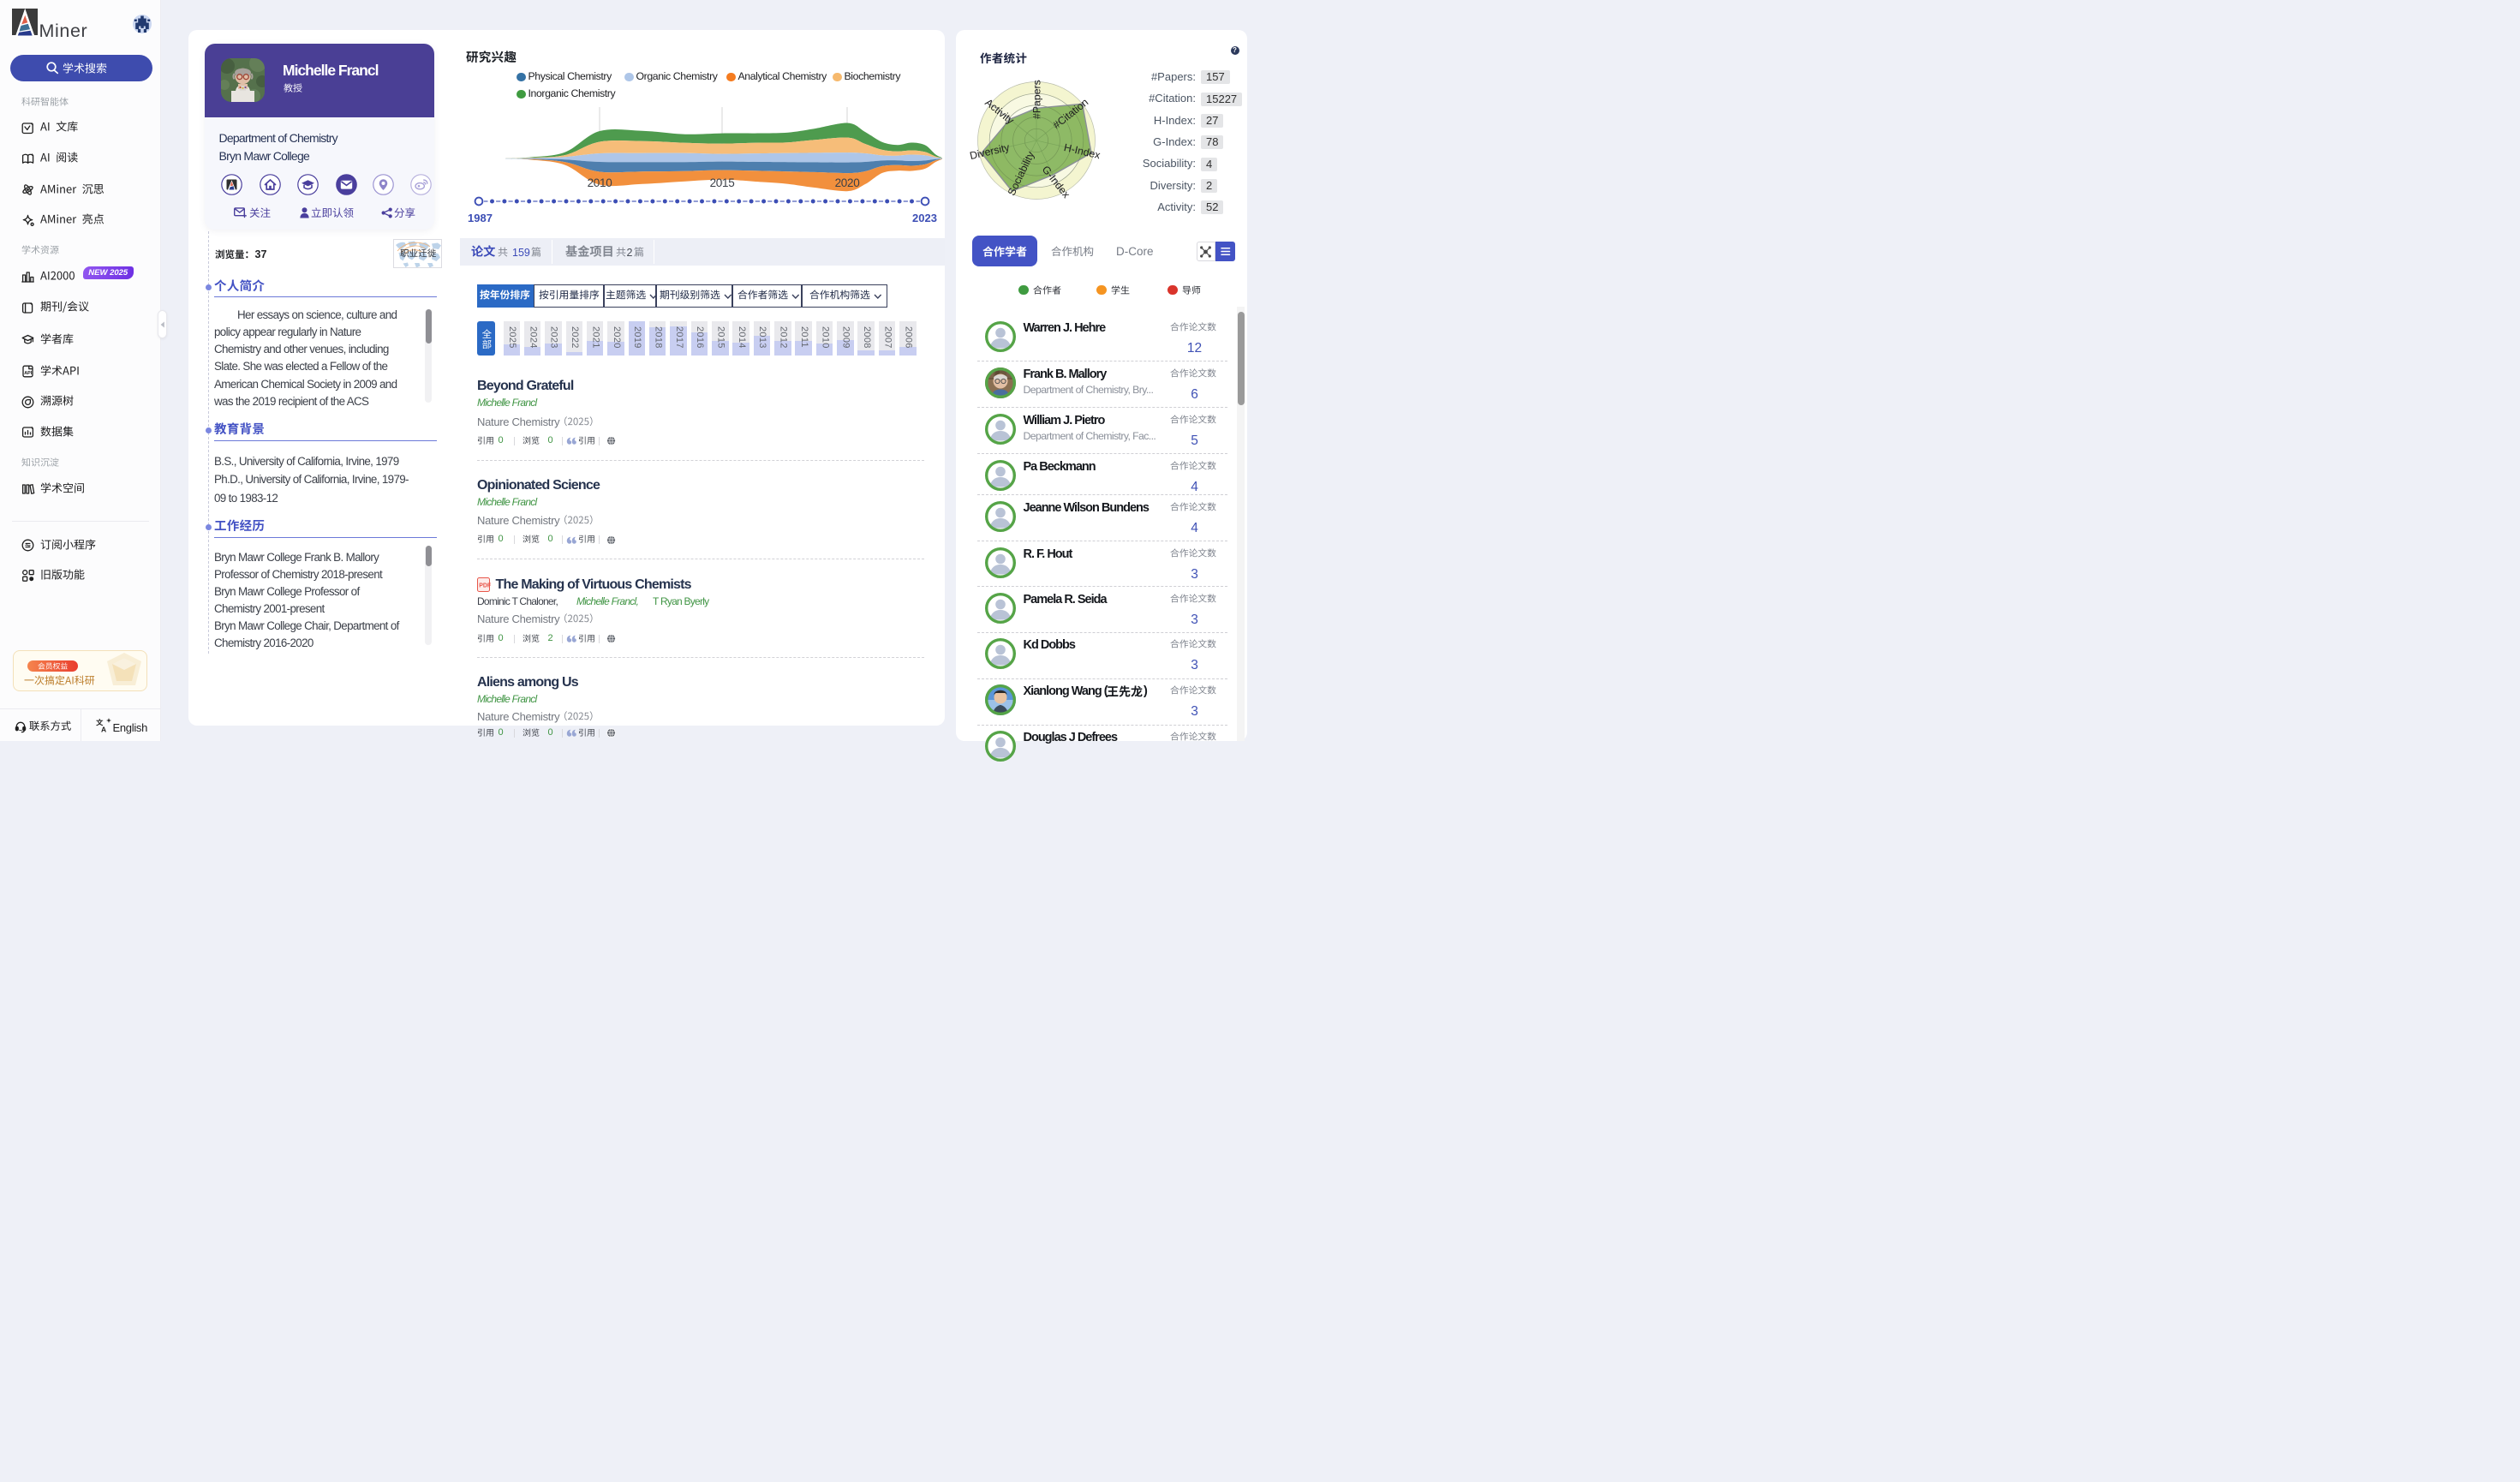 Image resolution: width=2520 pixels, height=1482 pixels. Describe the element at coordinates (486, 586) in the screenshot. I see `svg-text: PDF` at that location.